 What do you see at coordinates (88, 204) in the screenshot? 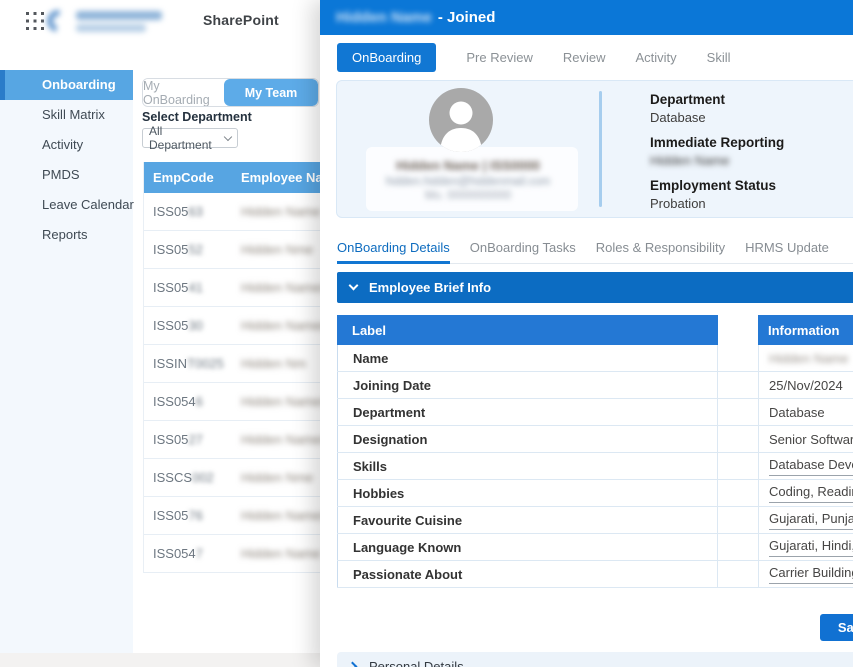
I see `sidebar-item-leave-calendar: Leave Calendar` at bounding box center [88, 204].